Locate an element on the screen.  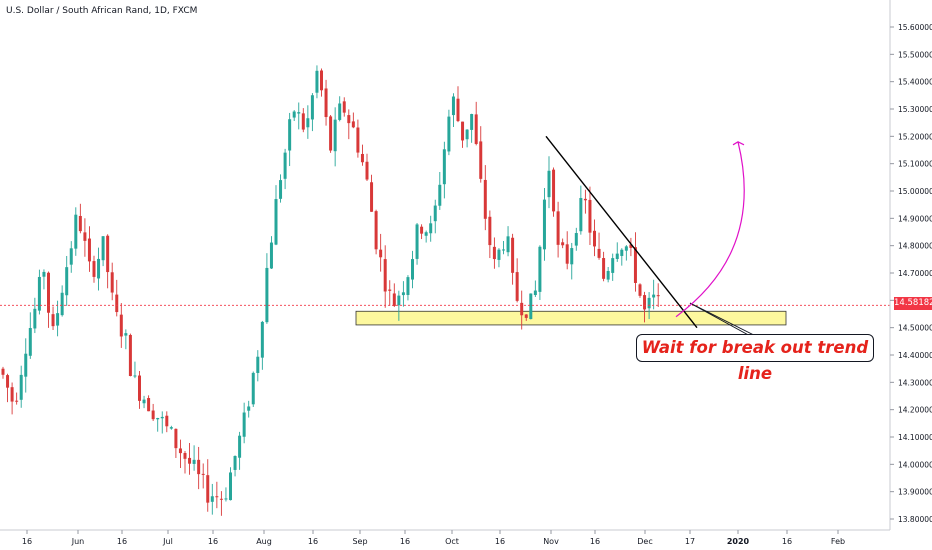
y-tick-label: 15.20000 is located at coordinates (915, 136).